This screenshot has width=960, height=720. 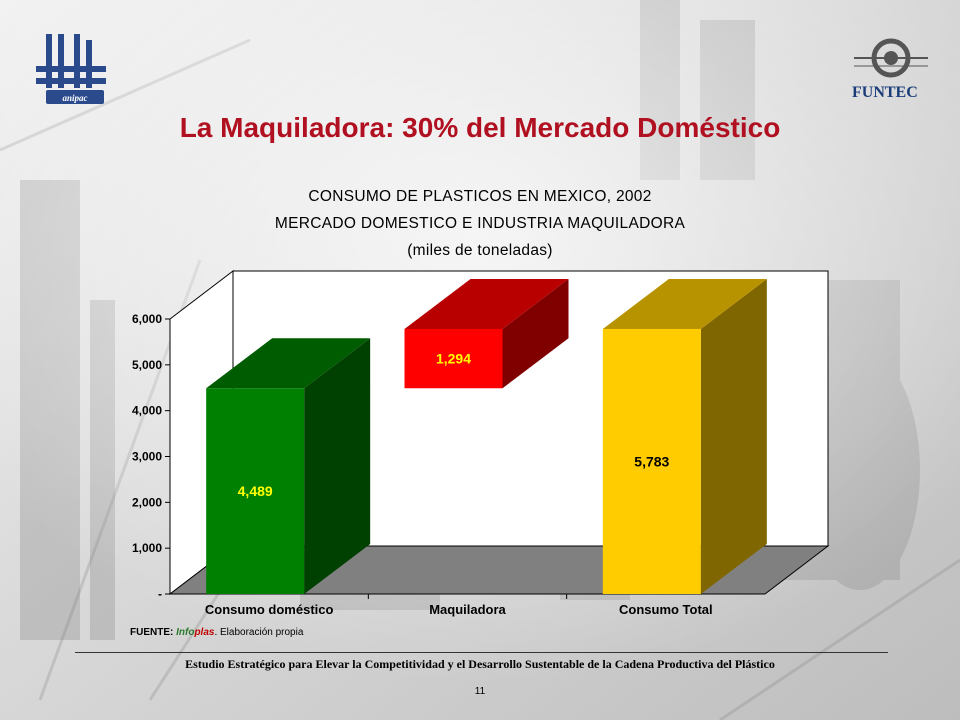 What do you see at coordinates (71, 69) in the screenshot?
I see `anipac-logo: anipac` at bounding box center [71, 69].